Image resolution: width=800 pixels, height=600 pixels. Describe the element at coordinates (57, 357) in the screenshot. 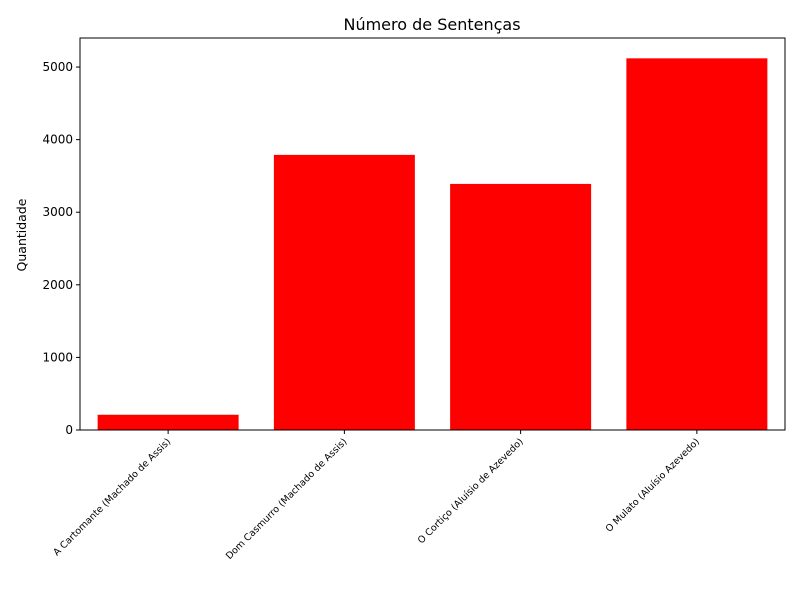

I see `y-tick-label-1: 1000` at that location.